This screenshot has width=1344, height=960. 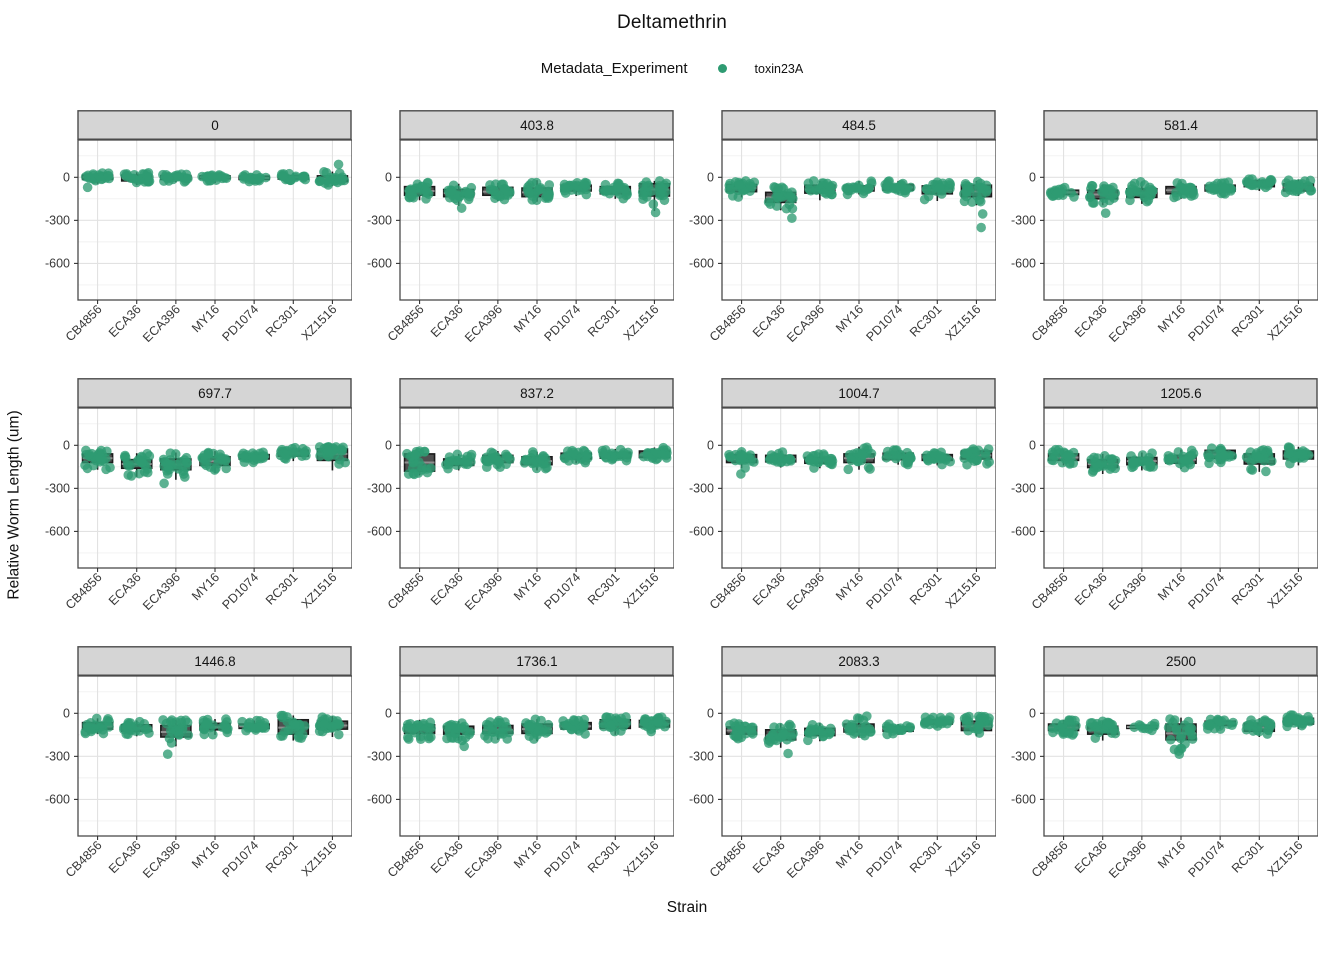 I want to click on legend-key: toxin23A, so click(x=760, y=68).